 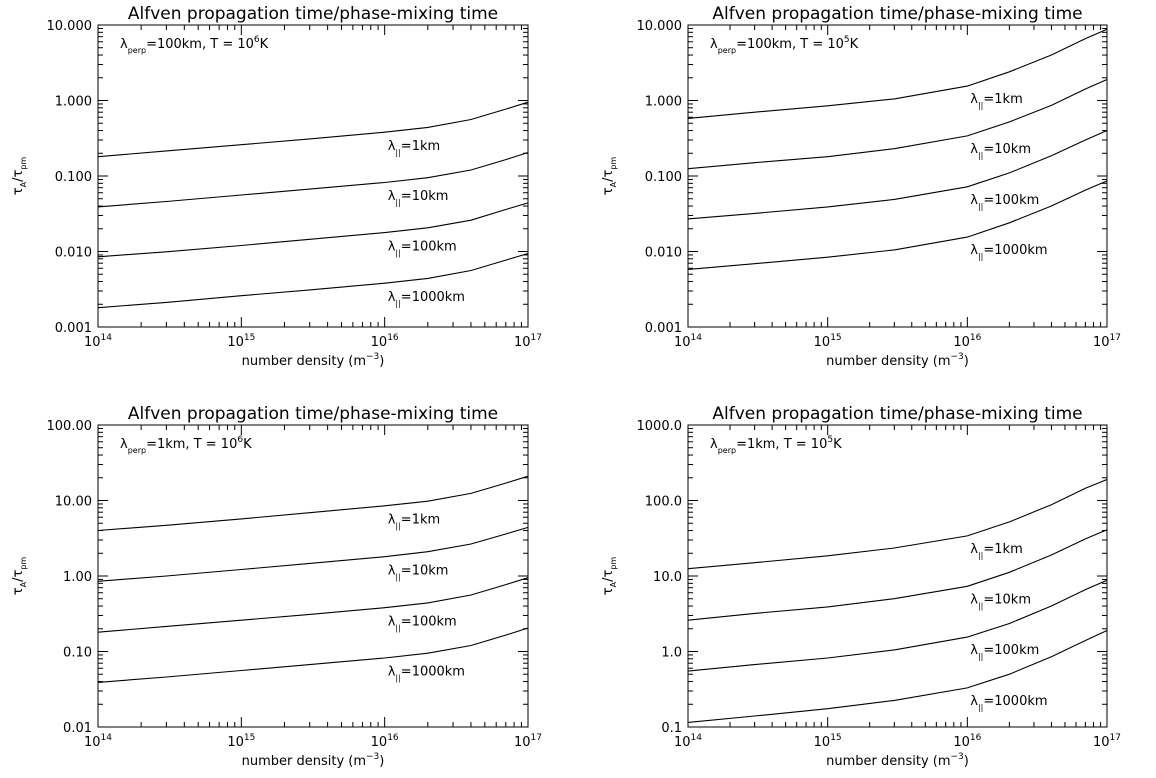 I want to click on y-tick-label: 0.1, so click(x=671, y=728).